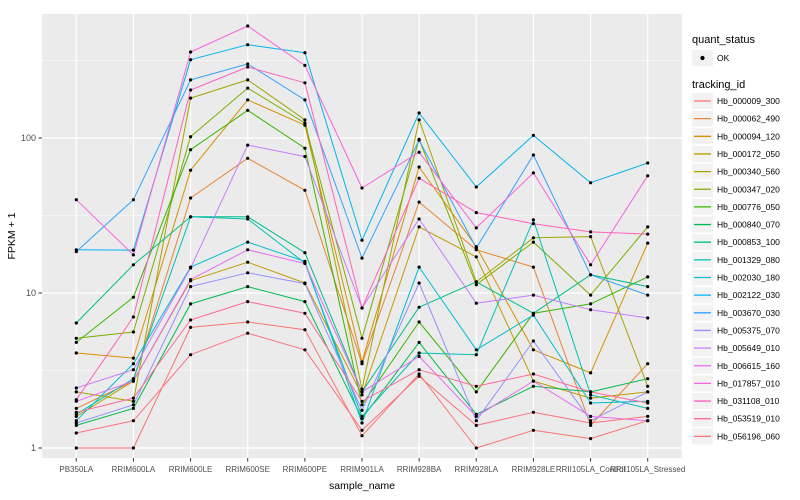  Describe the element at coordinates (748, 330) in the screenshot. I see `legend-item-label: Hb_005375_070` at that location.